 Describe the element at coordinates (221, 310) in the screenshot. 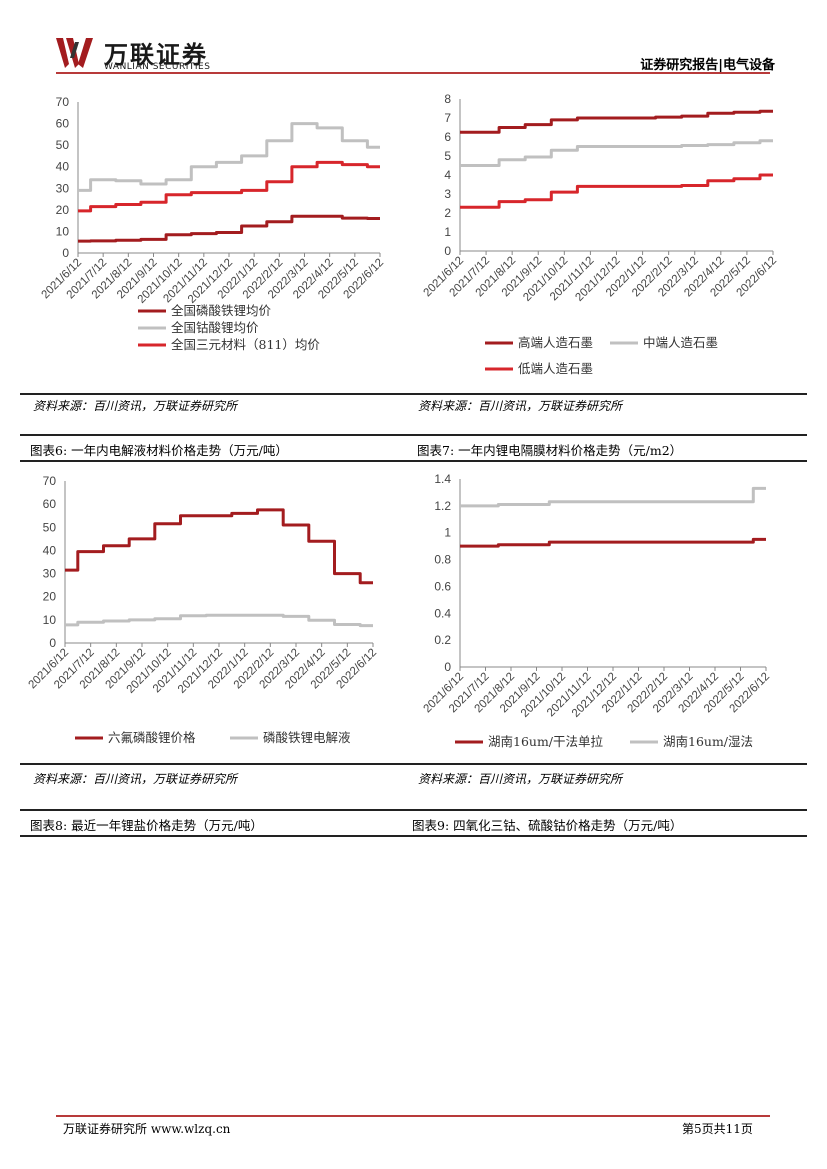

I see `legend-label: 全国磷酸铁锂均价` at that location.